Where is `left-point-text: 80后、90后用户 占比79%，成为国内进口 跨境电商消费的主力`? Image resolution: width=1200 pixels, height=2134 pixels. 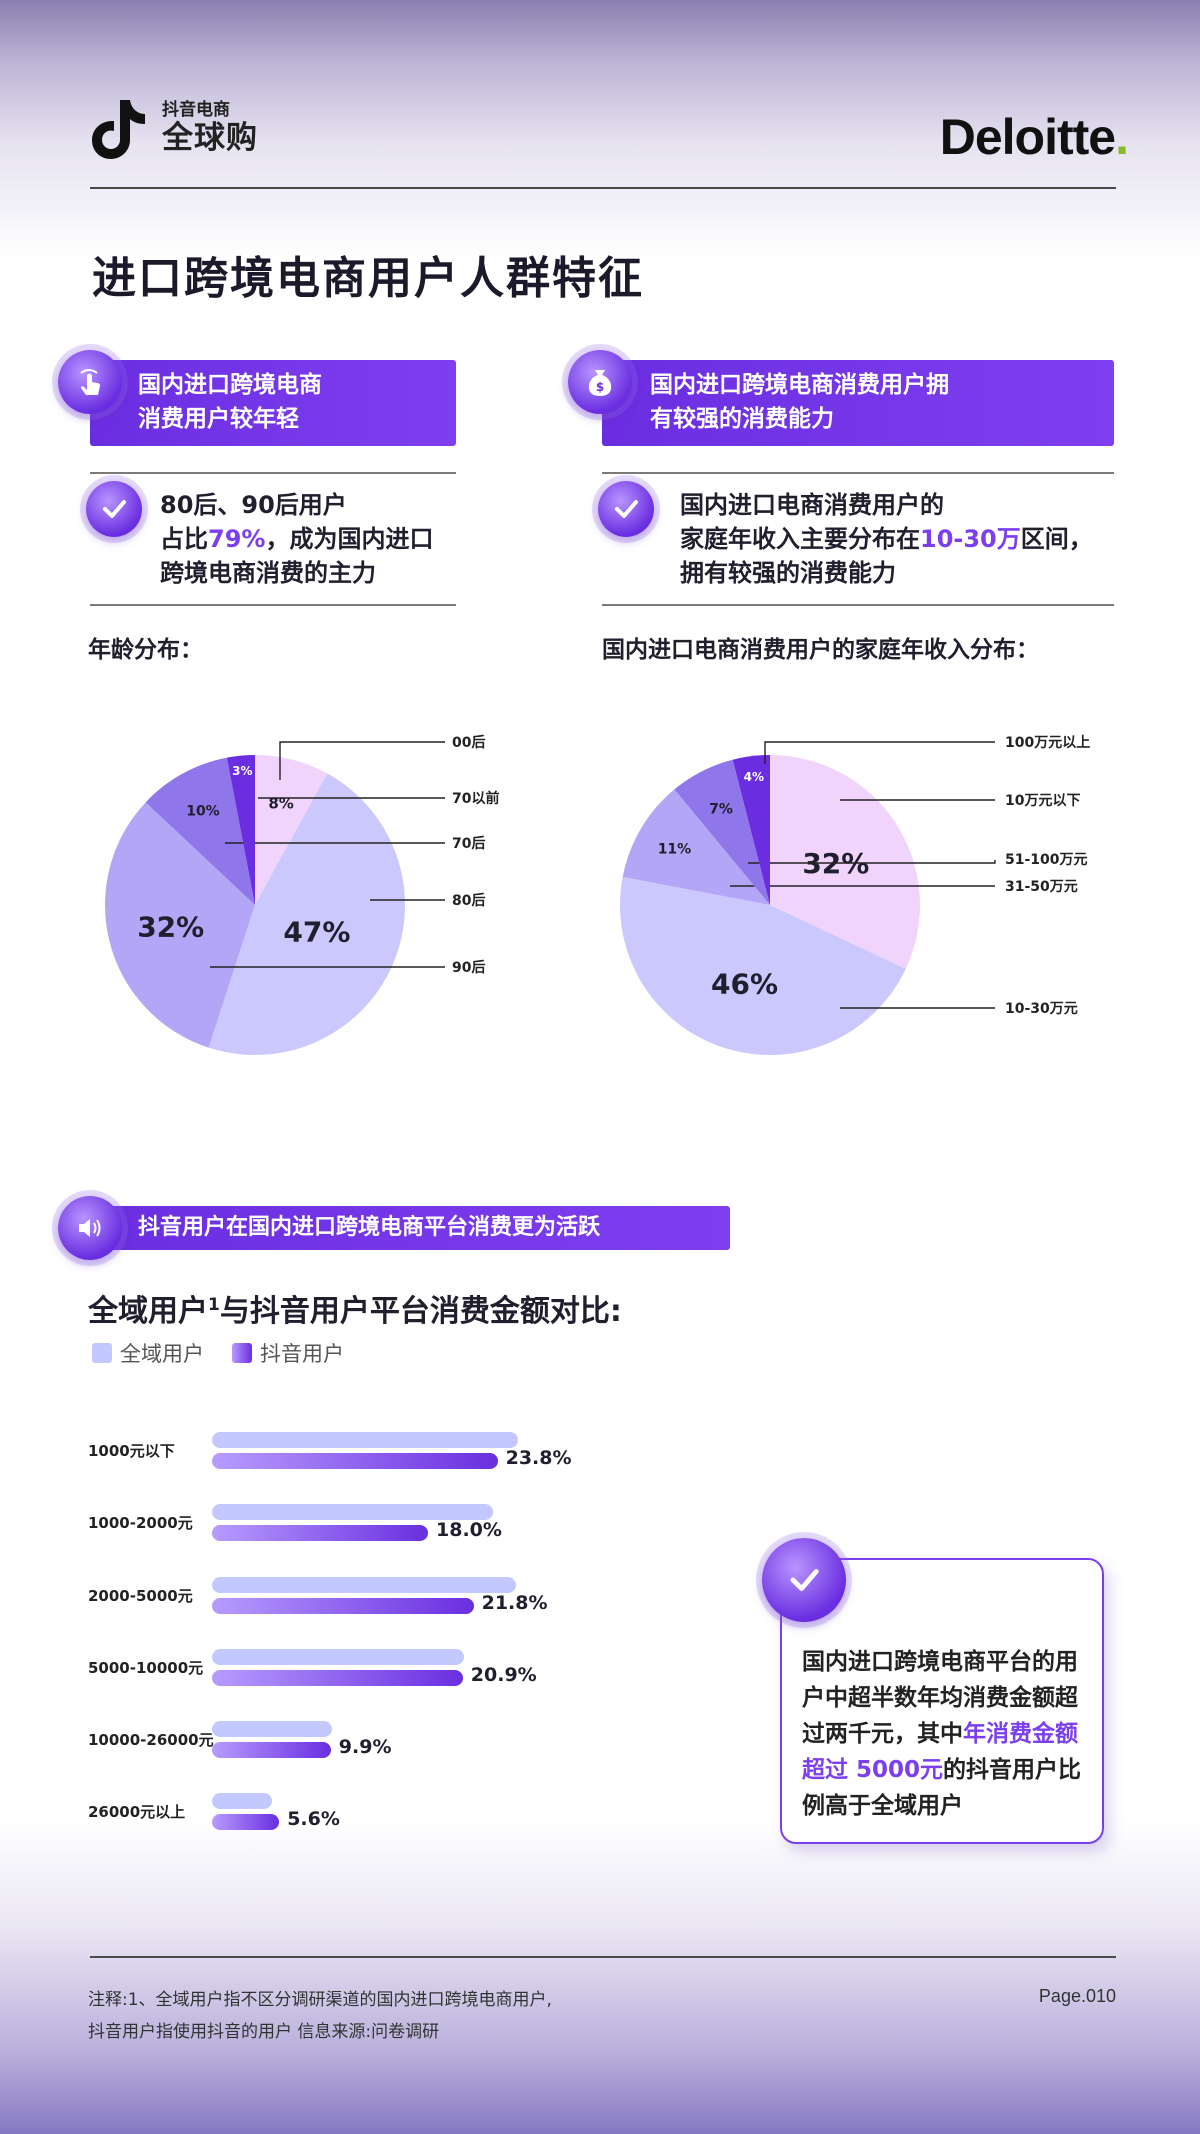 left-point-text: 80后、90后用户 占比79%，成为国内进口 跨境电商消费的主力 is located at coordinates (296, 539).